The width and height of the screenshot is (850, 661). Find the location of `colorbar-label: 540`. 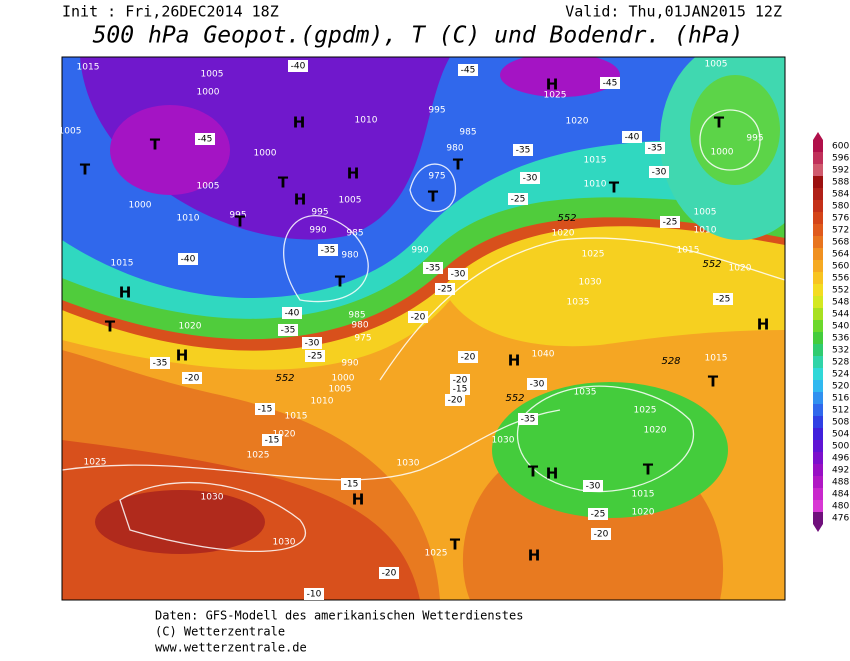

colorbar-label: 540 is located at coordinates (840, 327).